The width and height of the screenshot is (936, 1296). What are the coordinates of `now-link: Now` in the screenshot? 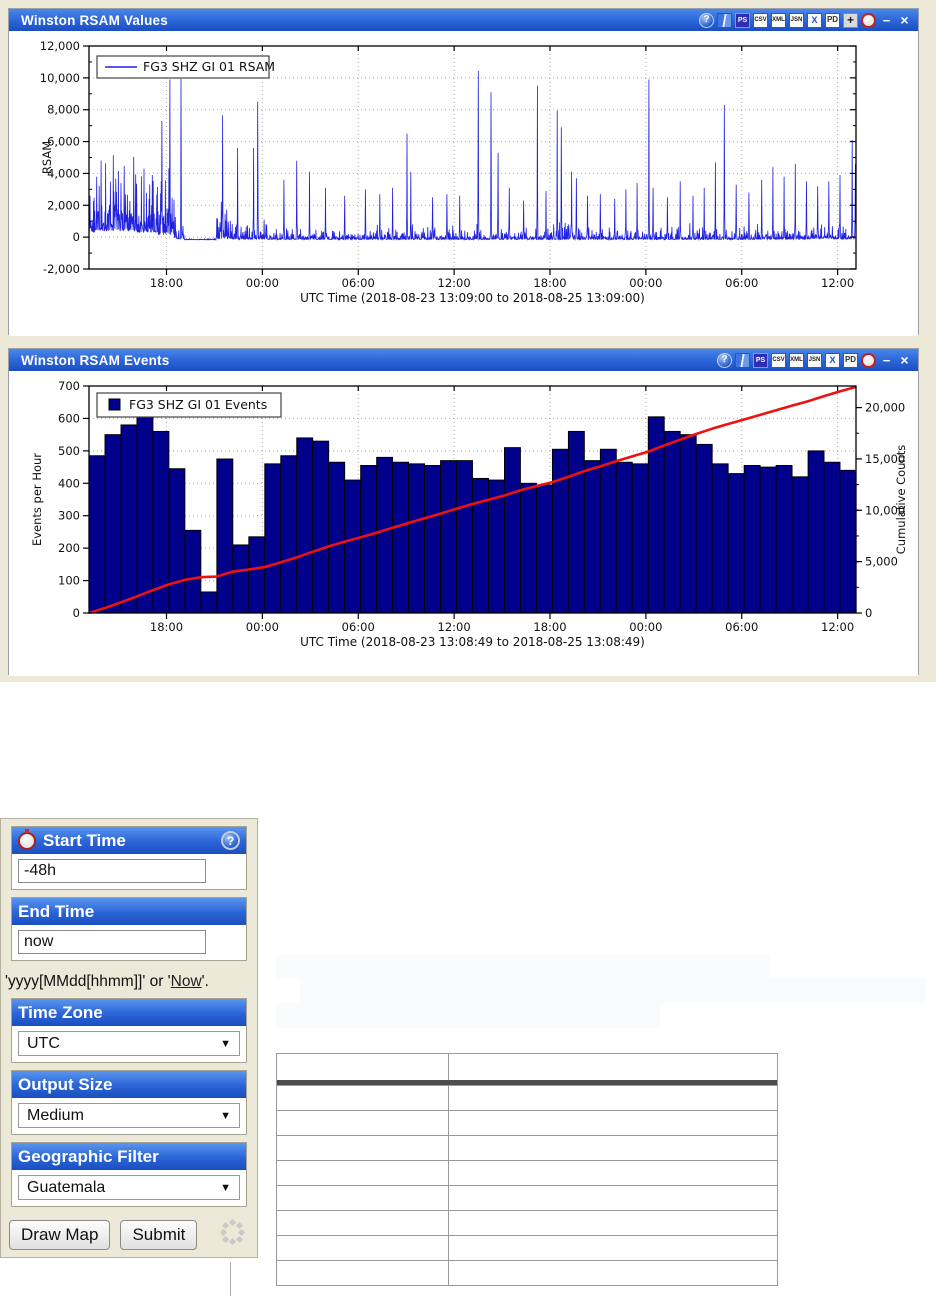 It's located at (186, 981).